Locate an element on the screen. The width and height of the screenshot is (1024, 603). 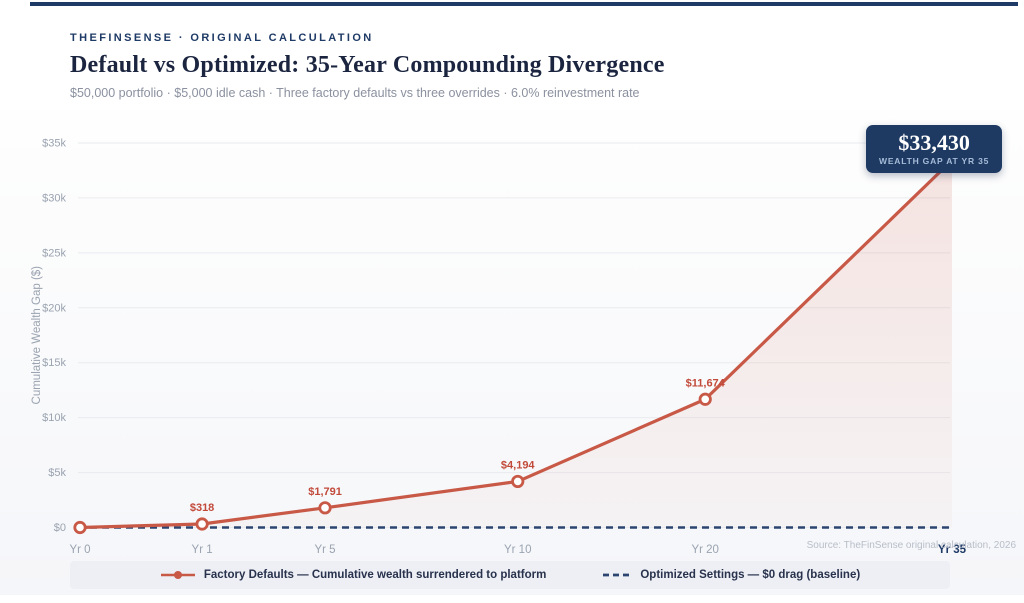
legend-label-optimized-settings: Optimized Settings — $0 drag (baseline) is located at coordinates (750, 575).